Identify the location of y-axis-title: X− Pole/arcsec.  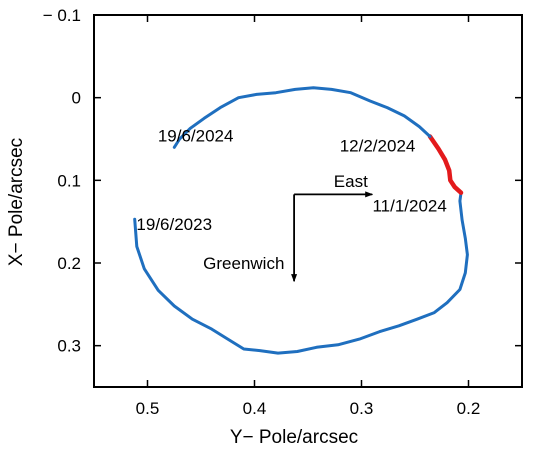
(16, 202).